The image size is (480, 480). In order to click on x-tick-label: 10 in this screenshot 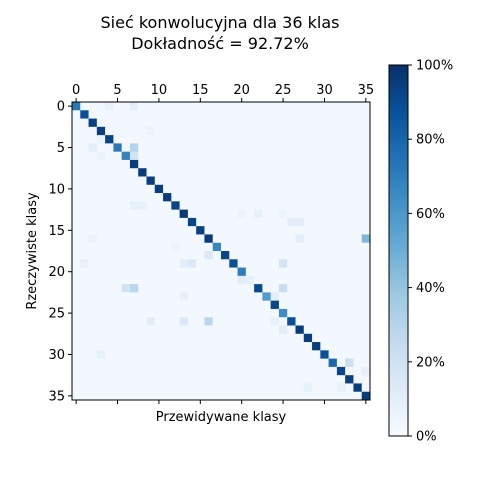, I will do `click(159, 90)`.